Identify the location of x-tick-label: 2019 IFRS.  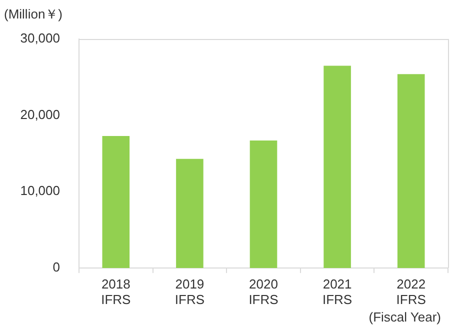
(189, 291).